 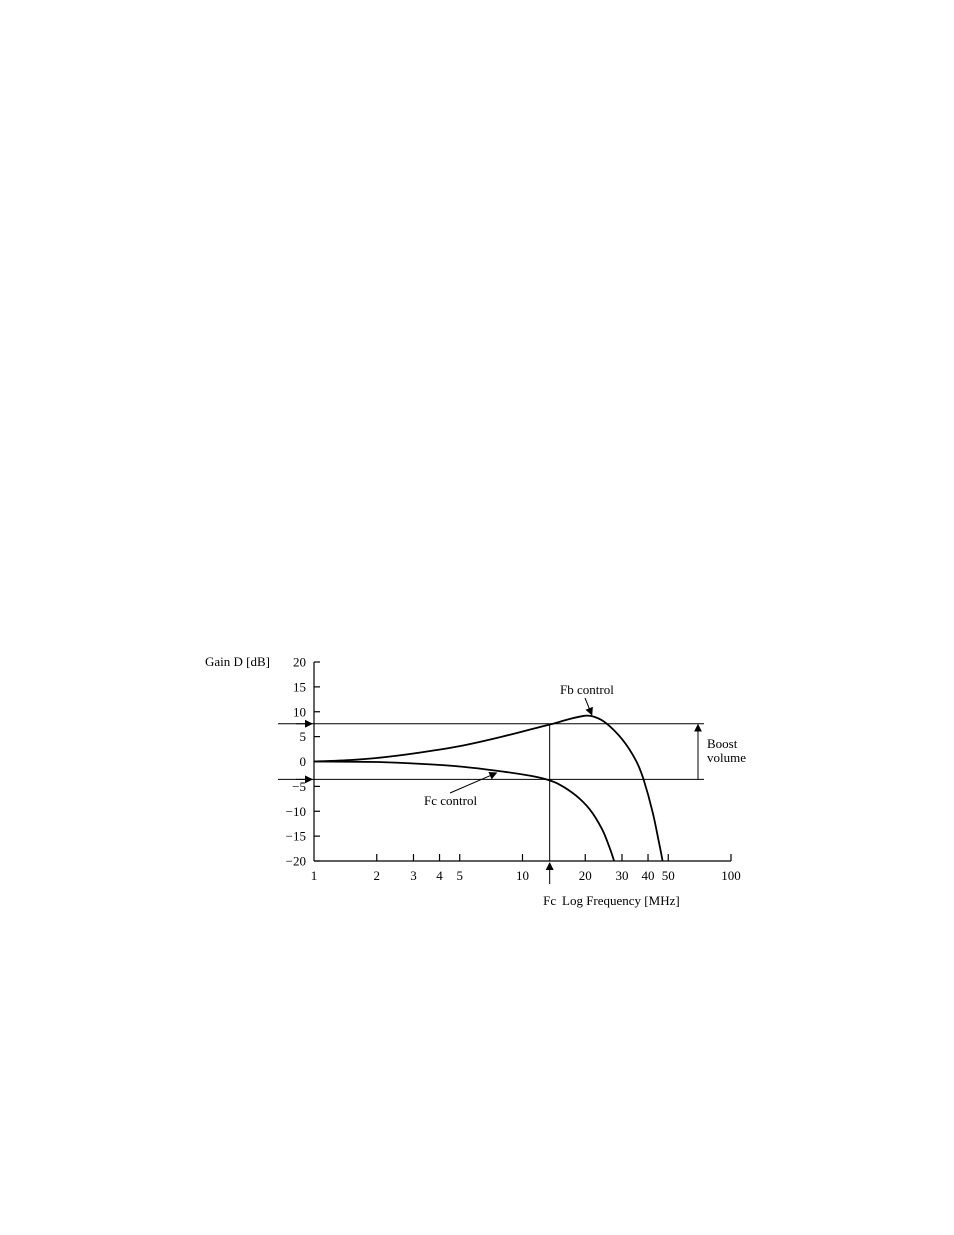 I want to click on y-tick-label: −15, so click(x=296, y=836).